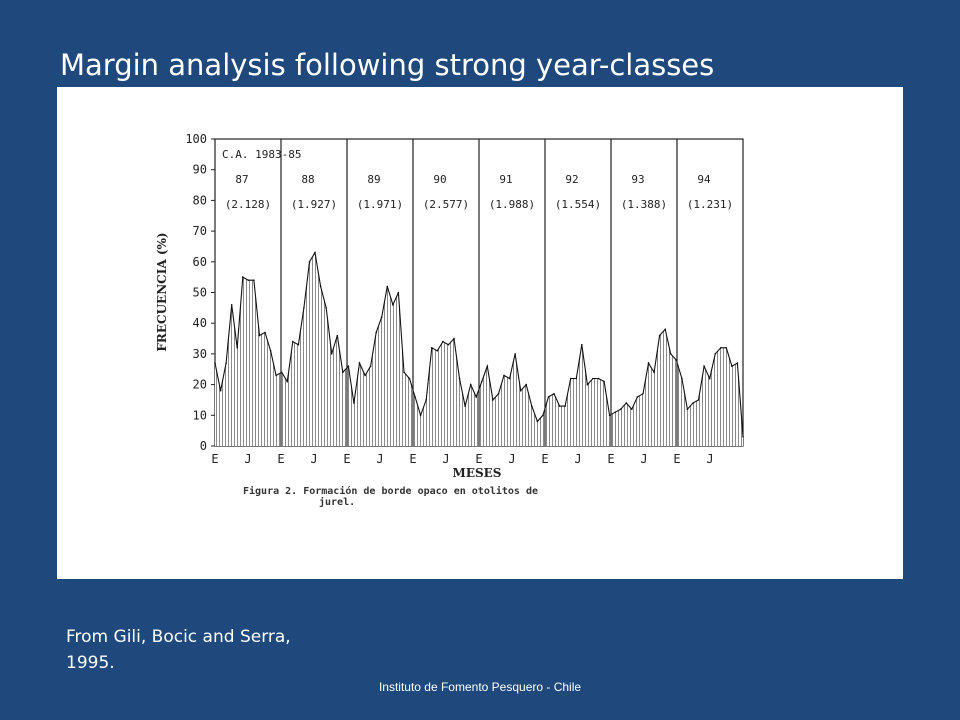  What do you see at coordinates (200, 231) in the screenshot?
I see `y-tick-label-7: 70` at bounding box center [200, 231].